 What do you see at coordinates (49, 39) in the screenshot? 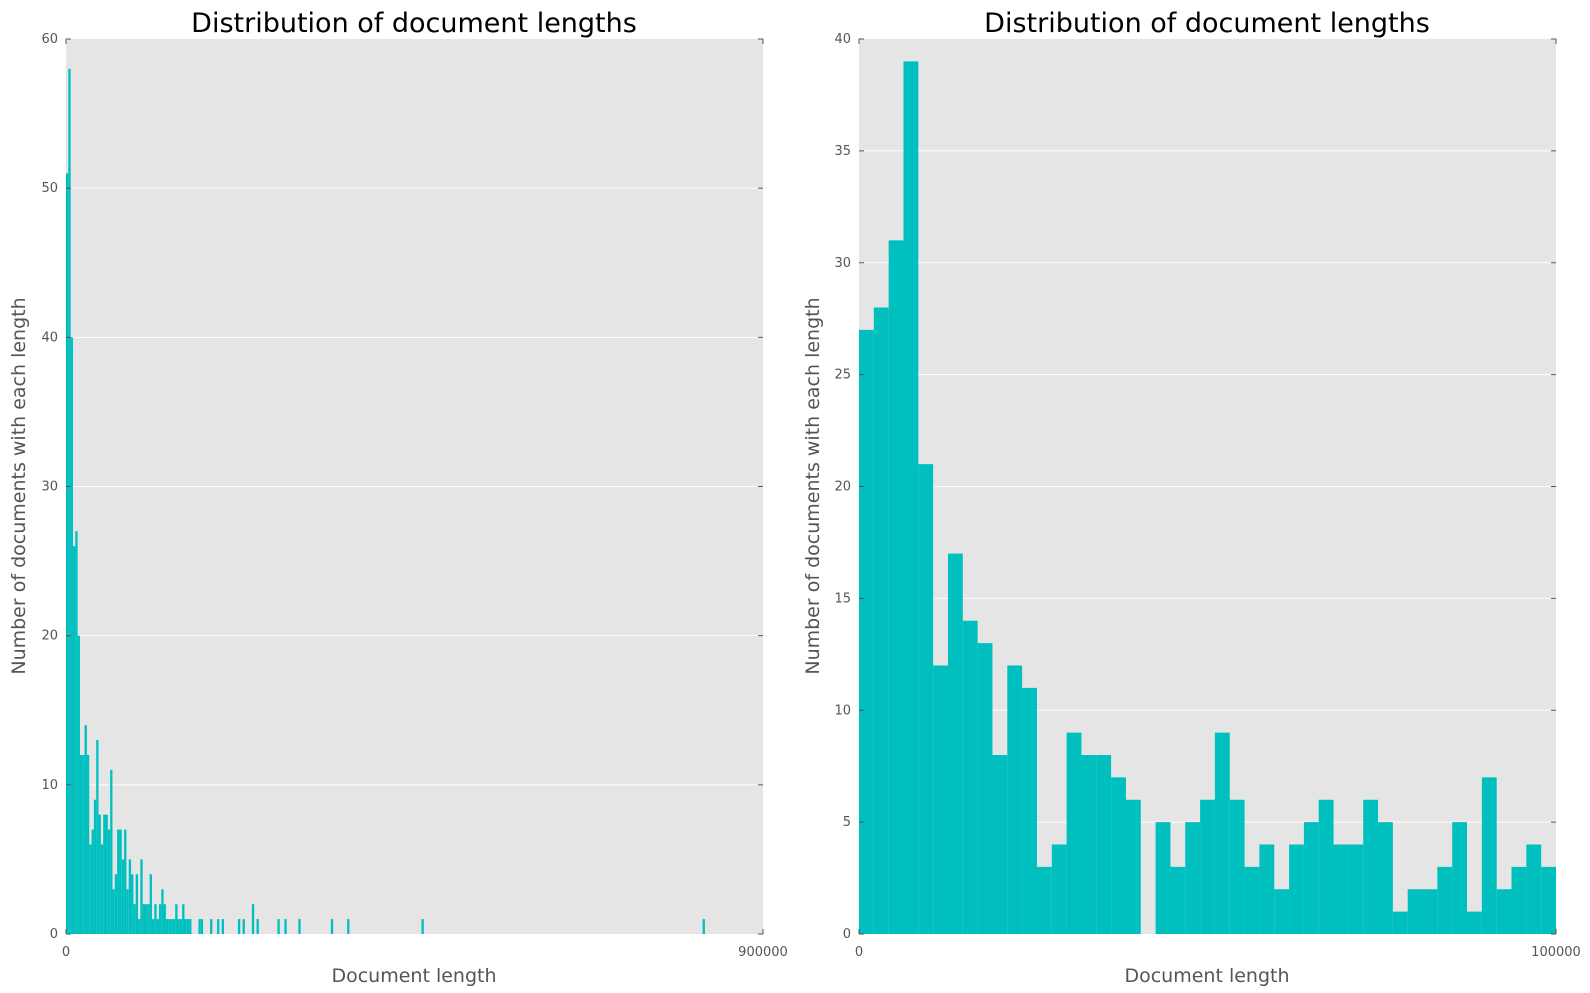
I see `y-tick-label: 60` at bounding box center [49, 39].